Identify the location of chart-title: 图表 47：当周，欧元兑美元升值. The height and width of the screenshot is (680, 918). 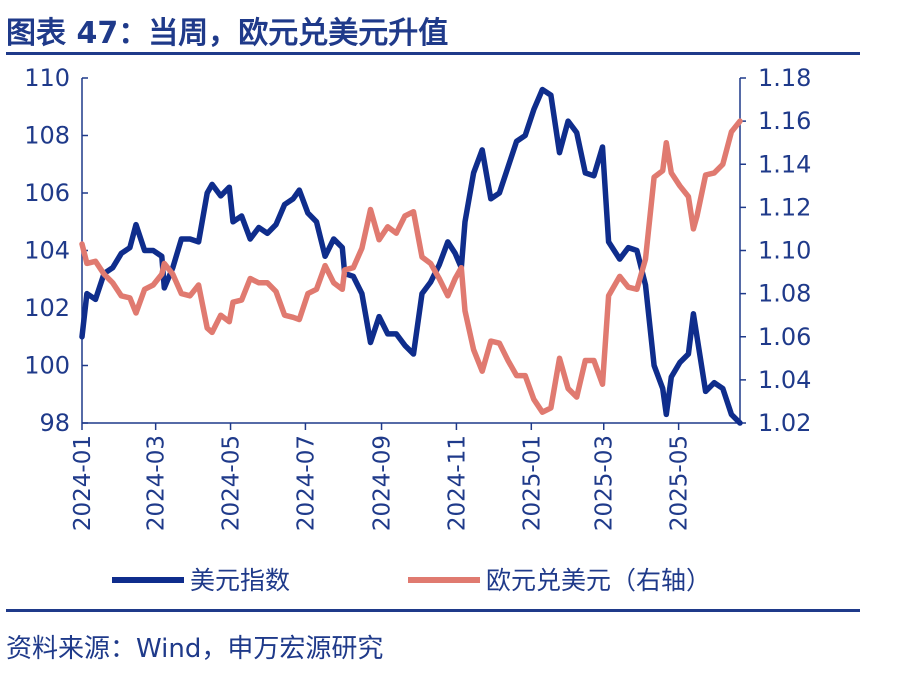
(227, 33).